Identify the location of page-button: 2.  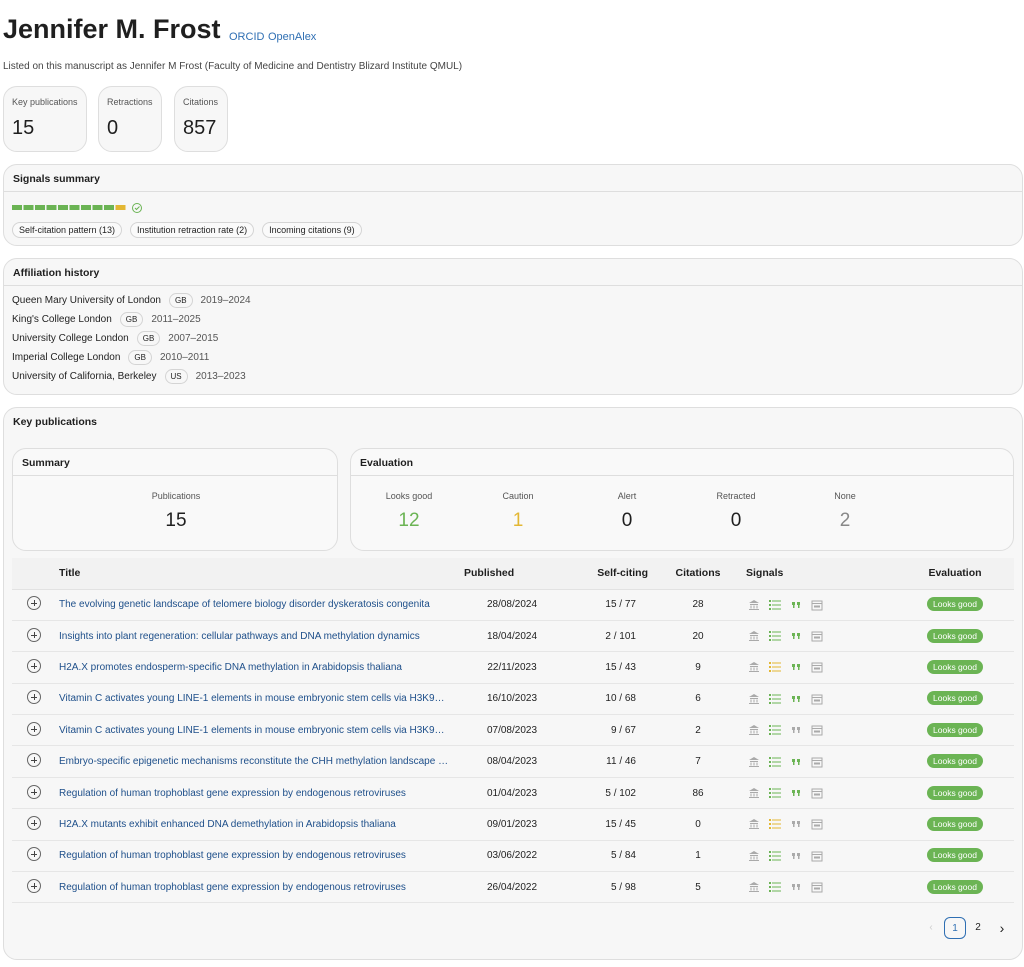
(978, 927).